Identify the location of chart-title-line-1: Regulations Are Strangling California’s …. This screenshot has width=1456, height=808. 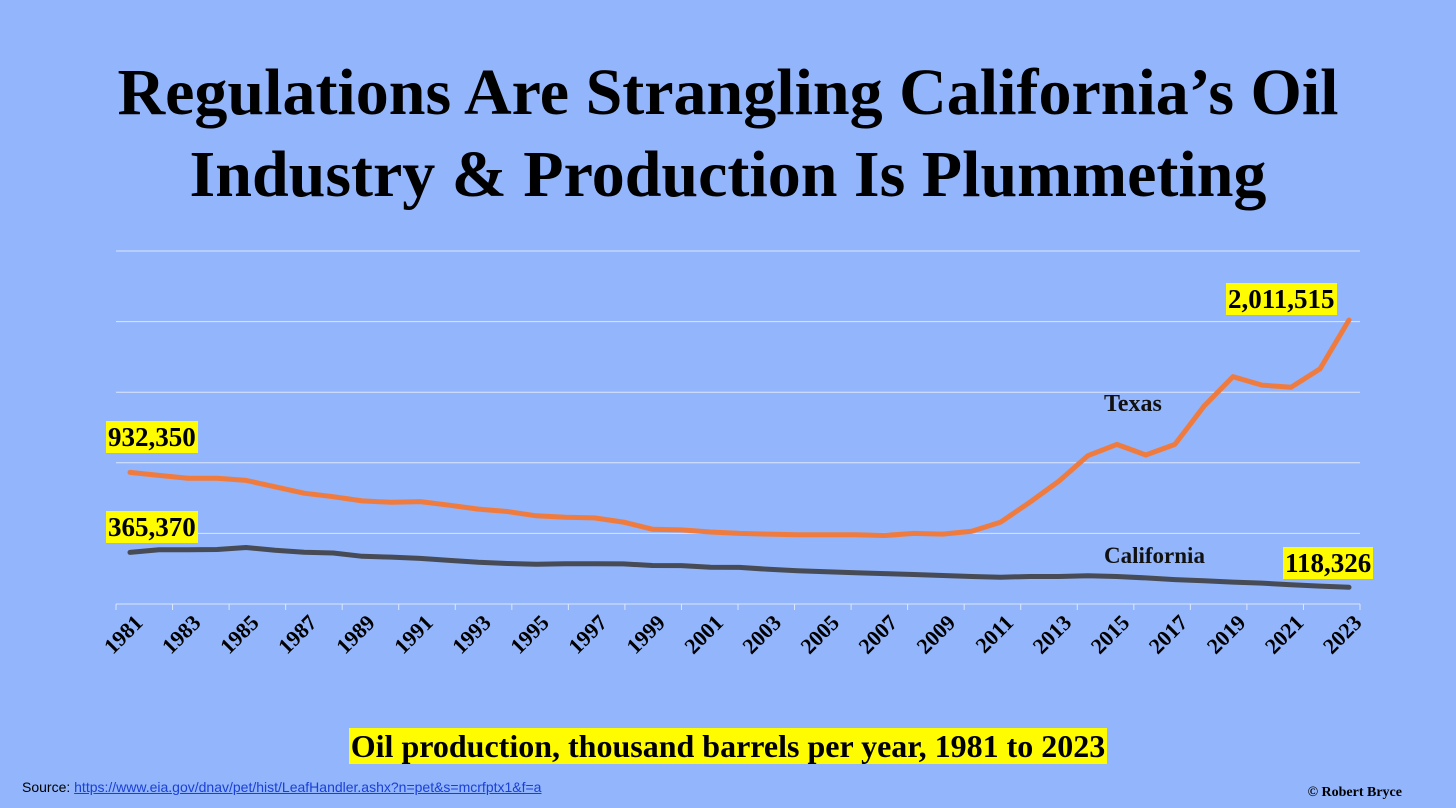
(728, 92).